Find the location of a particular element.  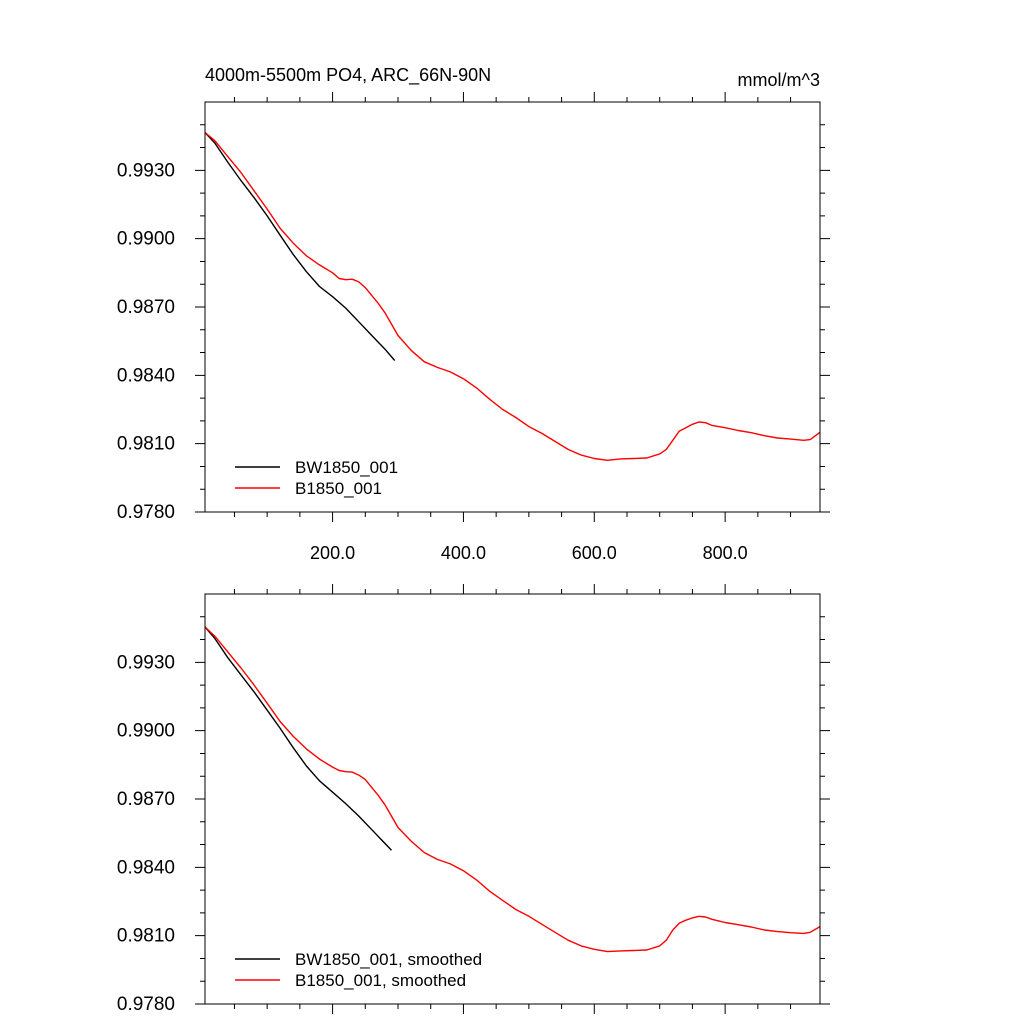

x-tick-label: 400.0 is located at coordinates (463, 553).